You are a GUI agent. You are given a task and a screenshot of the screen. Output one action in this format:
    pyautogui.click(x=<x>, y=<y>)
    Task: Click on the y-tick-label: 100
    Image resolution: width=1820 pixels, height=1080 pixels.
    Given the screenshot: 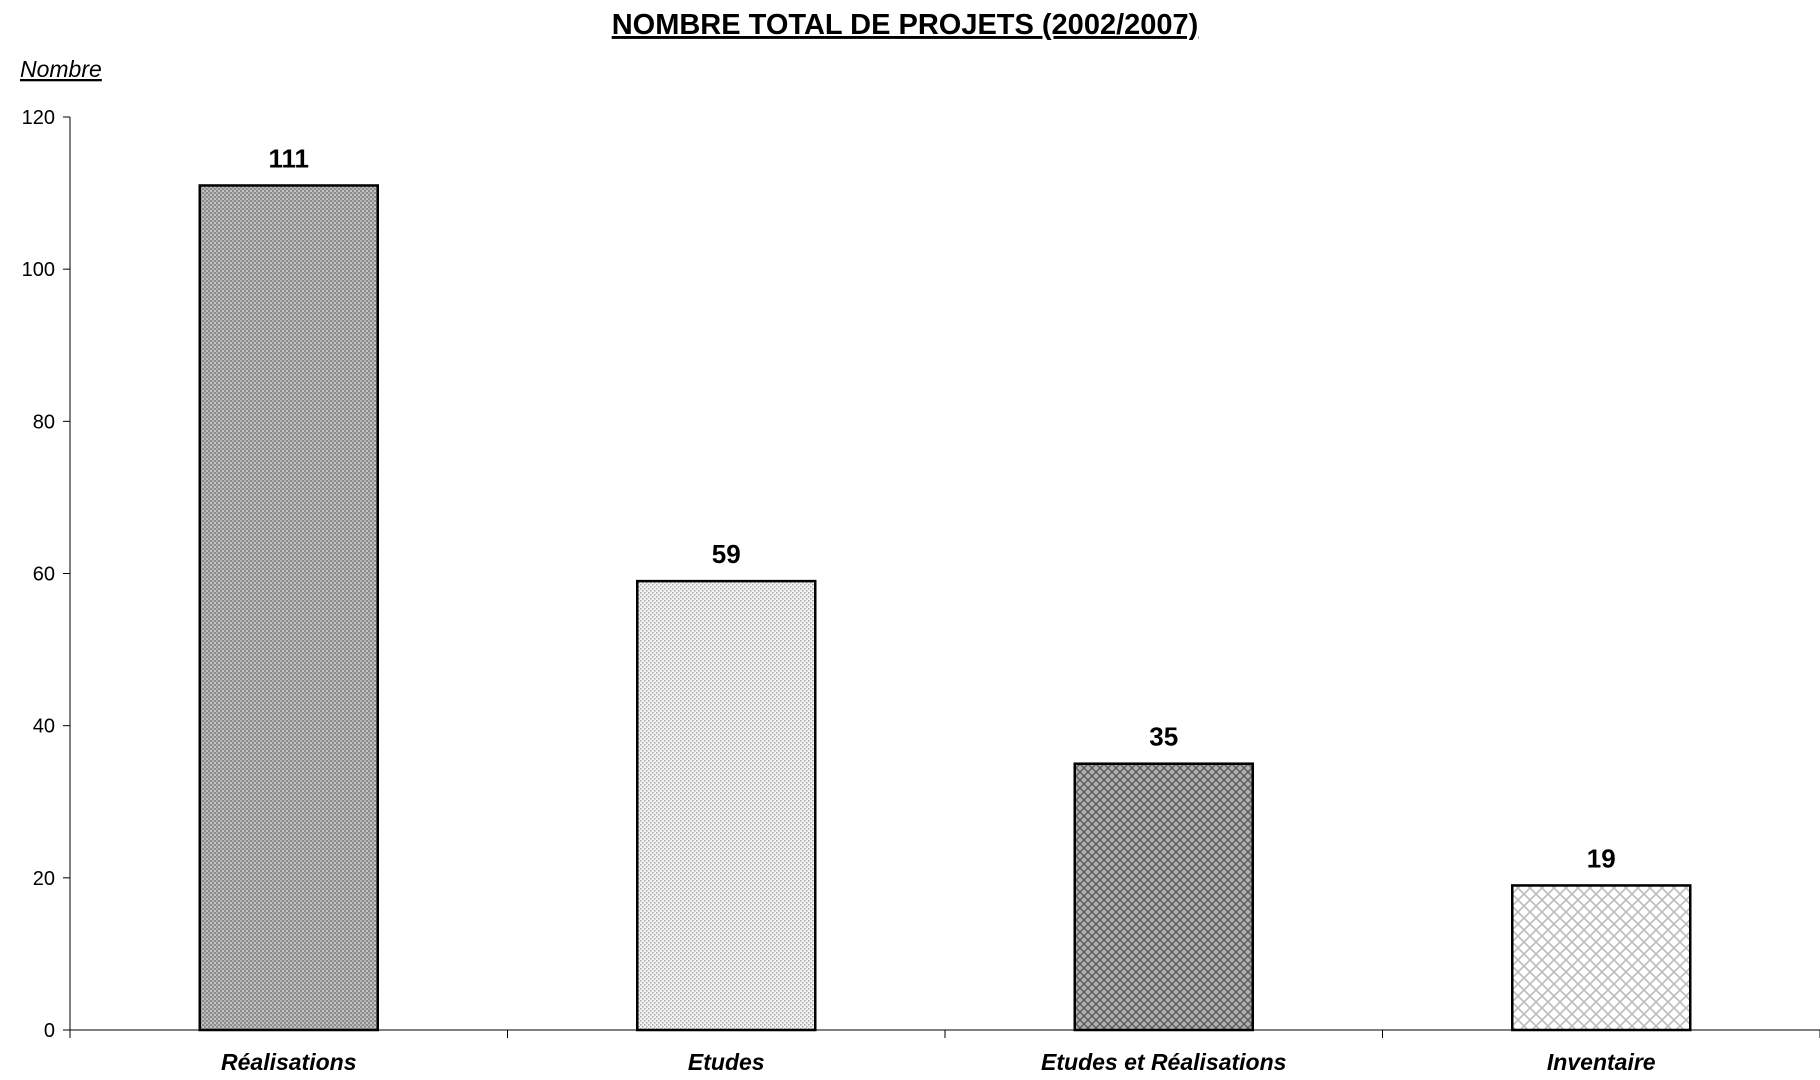 What is the action you would take?
    pyautogui.click(x=38, y=270)
    